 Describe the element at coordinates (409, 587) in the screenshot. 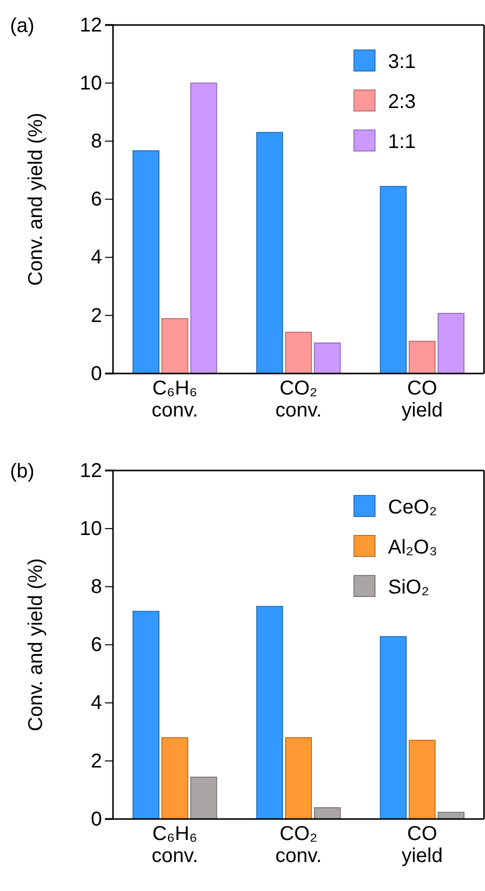

I see `legend-label: SiO₂` at that location.